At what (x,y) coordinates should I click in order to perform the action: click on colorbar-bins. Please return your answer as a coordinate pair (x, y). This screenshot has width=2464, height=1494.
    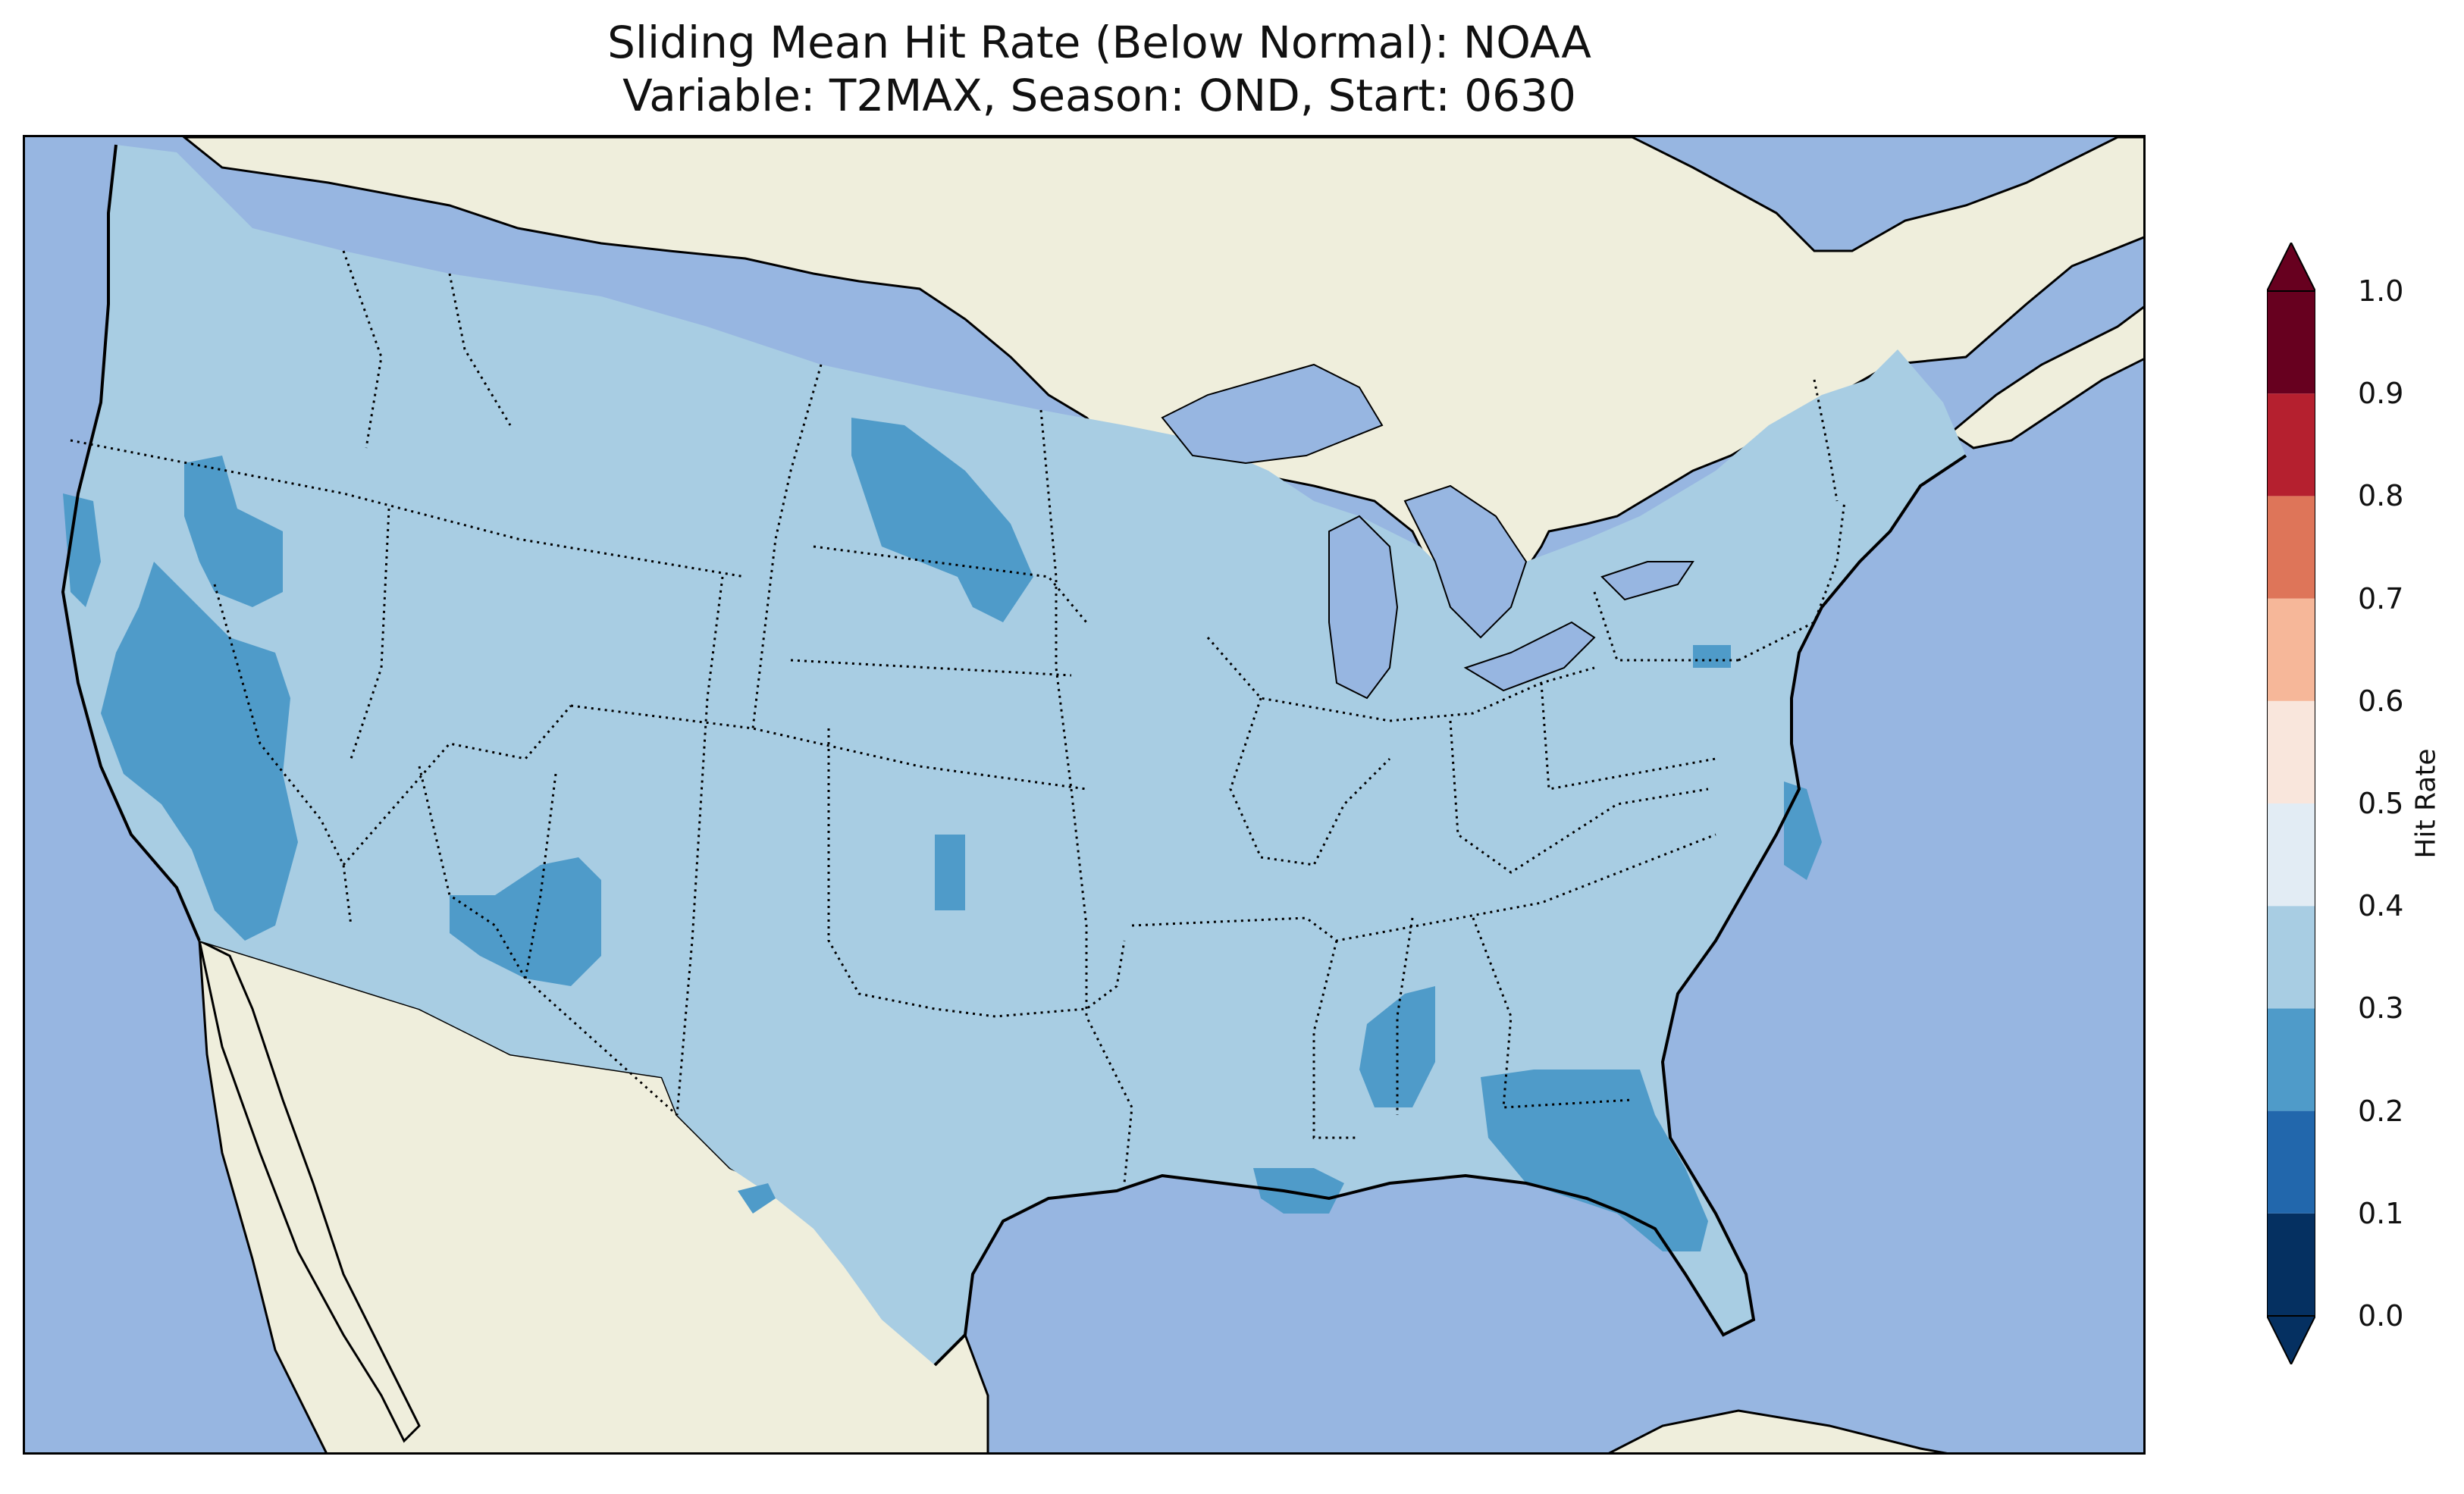
    Looking at the image, I should click on (2291, 803).